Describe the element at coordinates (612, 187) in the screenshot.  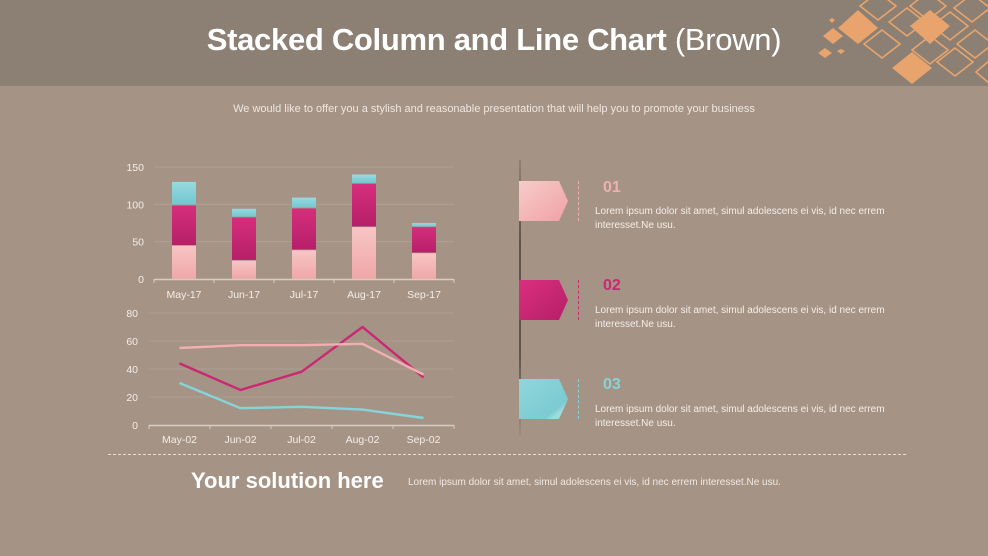
I see `item-number-01: 01` at that location.